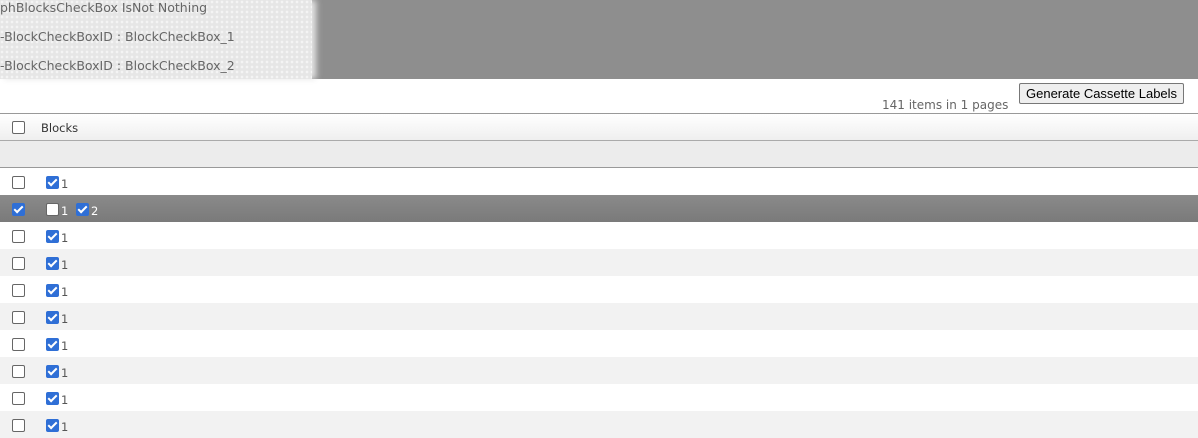  What do you see at coordinates (117, 65) in the screenshot?
I see `debug-line: -BlockCheckBoxID : BlockCheckBox_2` at bounding box center [117, 65].